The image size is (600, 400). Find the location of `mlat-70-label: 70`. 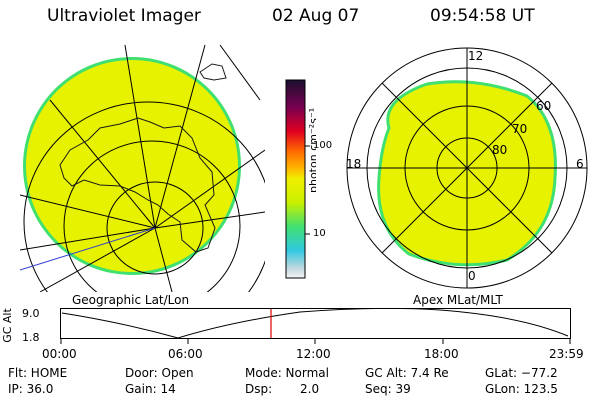

mlat-70-label: 70 is located at coordinates (519, 129).